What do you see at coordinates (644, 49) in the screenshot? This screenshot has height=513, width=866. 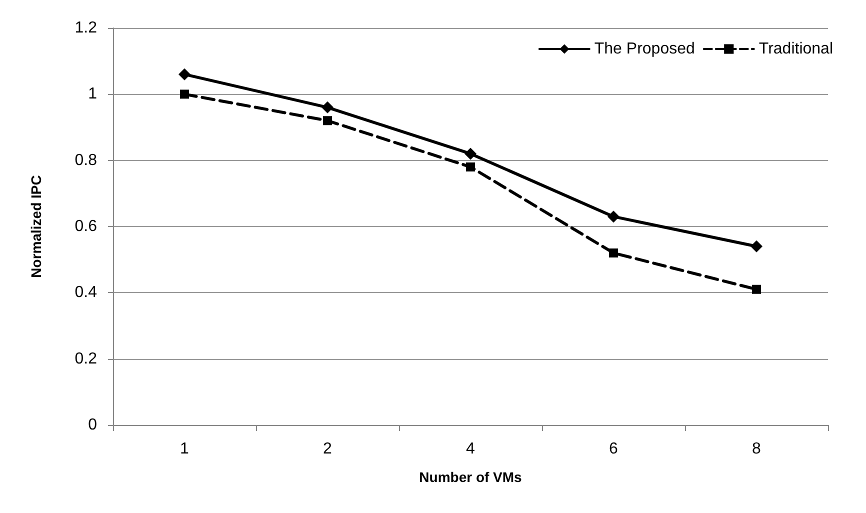 I see `legend-label: The Proposed` at bounding box center [644, 49].